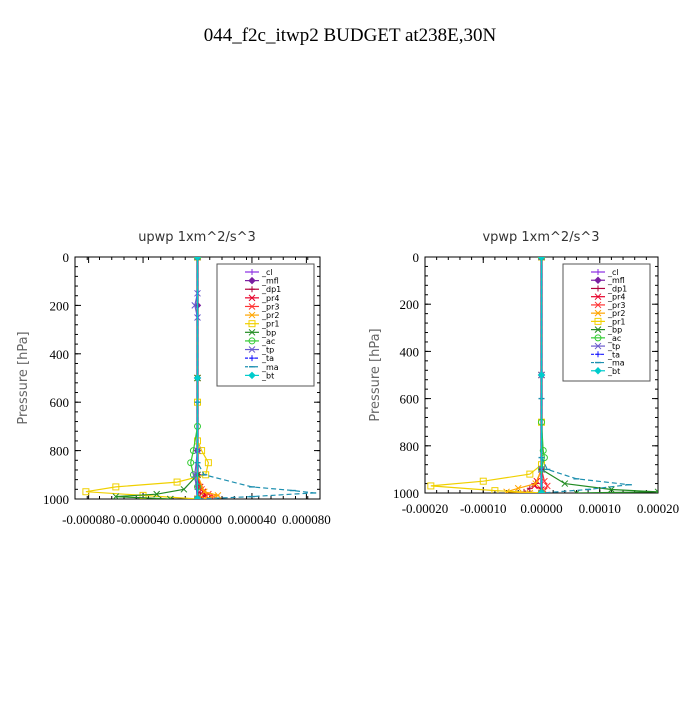 This screenshot has height=705, width=700. I want to click on series-point-pr3, so click(547, 486).